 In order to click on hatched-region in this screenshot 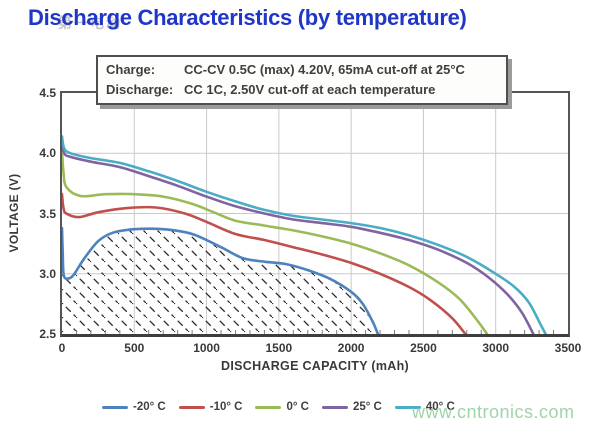, I will do `click(220, 281)`.